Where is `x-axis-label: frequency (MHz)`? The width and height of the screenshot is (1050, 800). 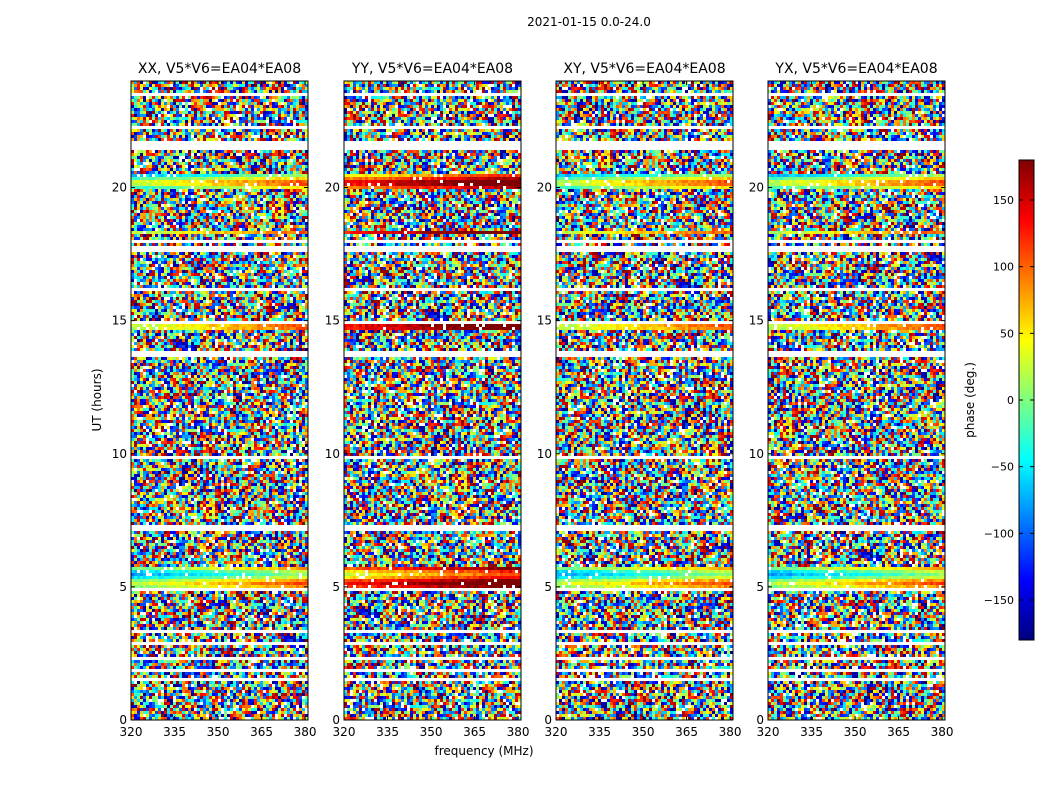
x-axis-label: frequency (MHz) is located at coordinates (483, 751).